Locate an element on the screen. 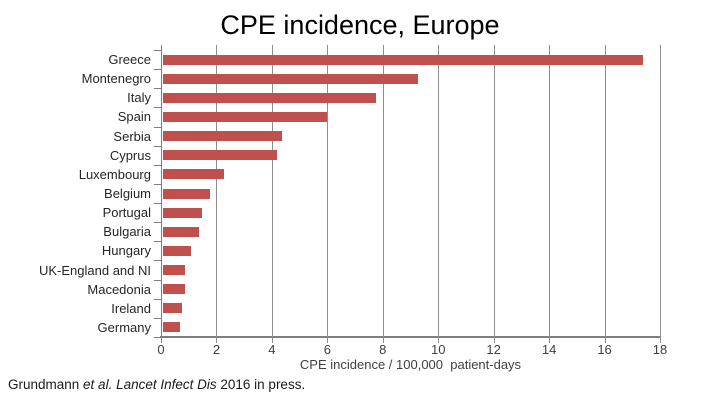 This screenshot has width=720, height=405. category-label: UK-England and NI is located at coordinates (94, 270).